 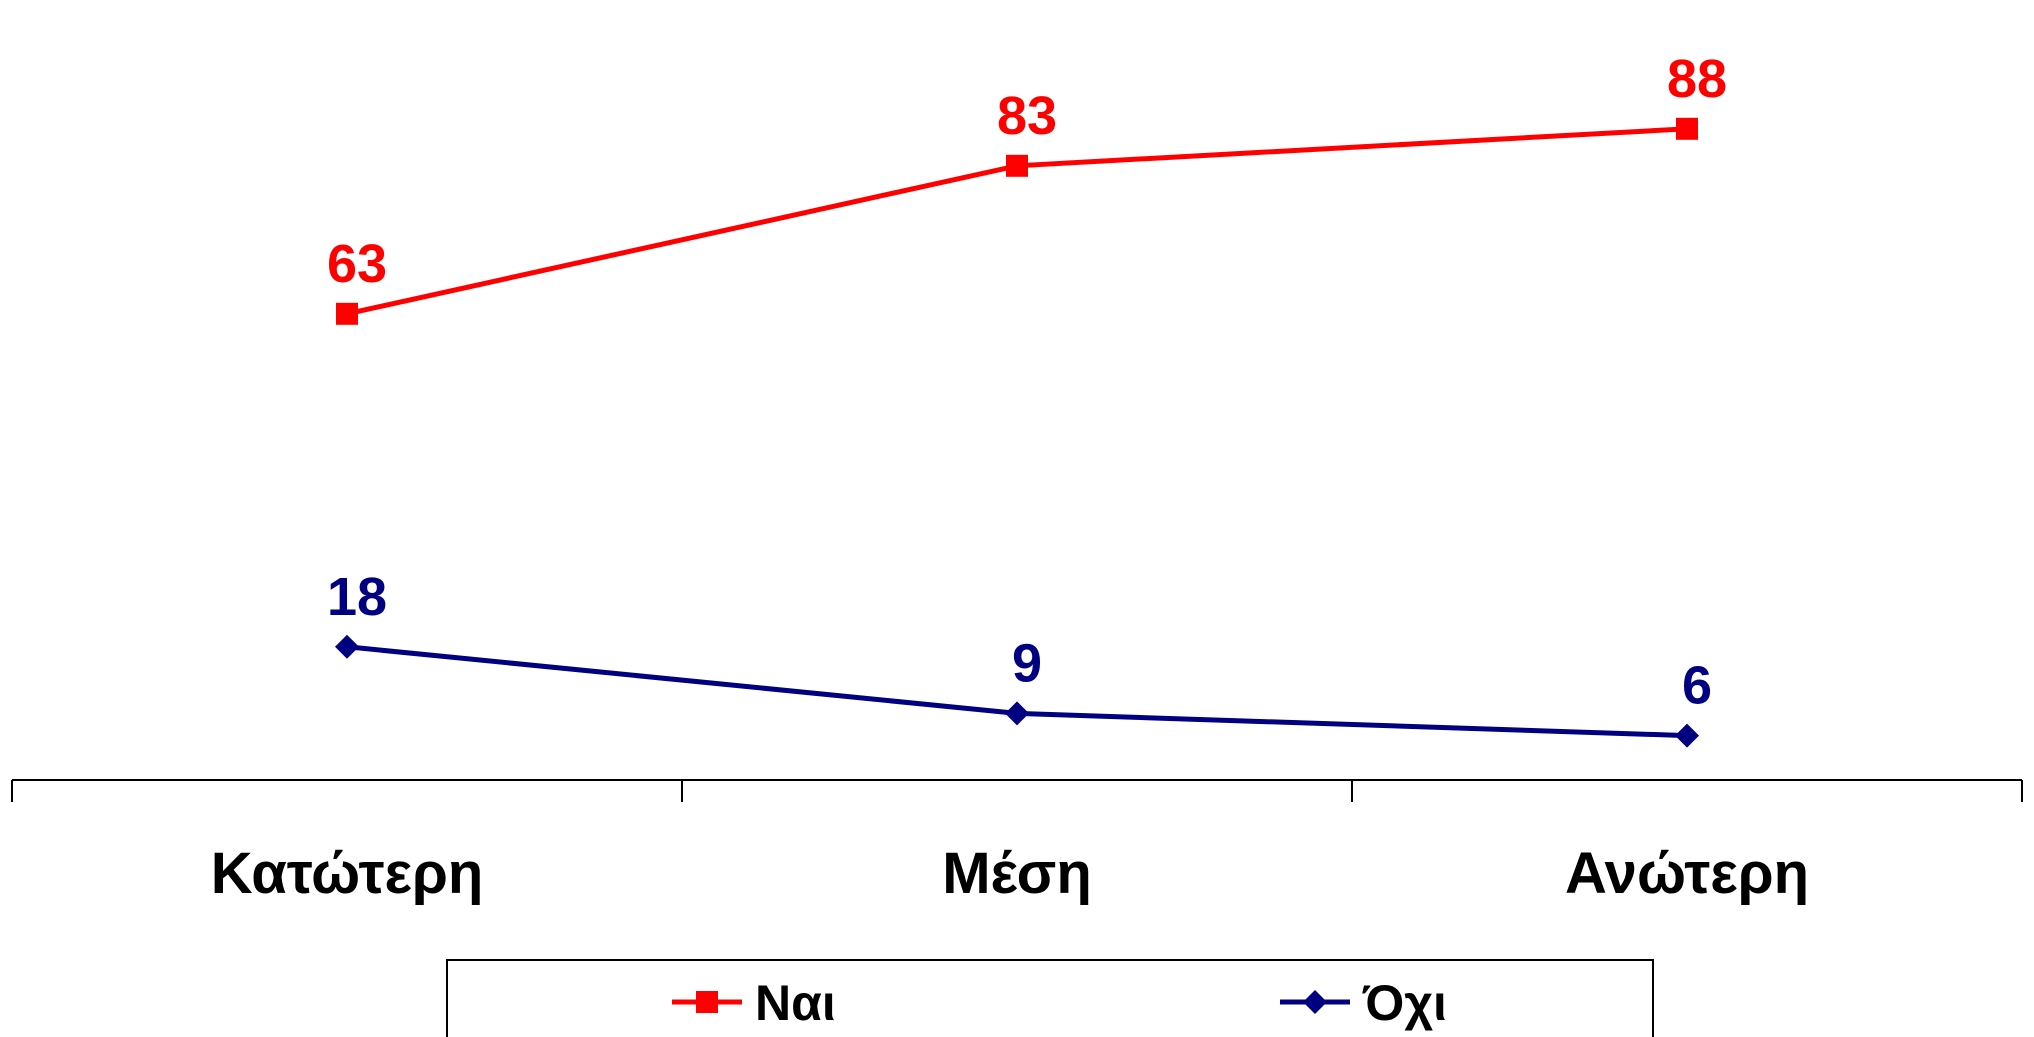 What do you see at coordinates (1687, 873) in the screenshot?
I see `category-label: Ανώτερη` at bounding box center [1687, 873].